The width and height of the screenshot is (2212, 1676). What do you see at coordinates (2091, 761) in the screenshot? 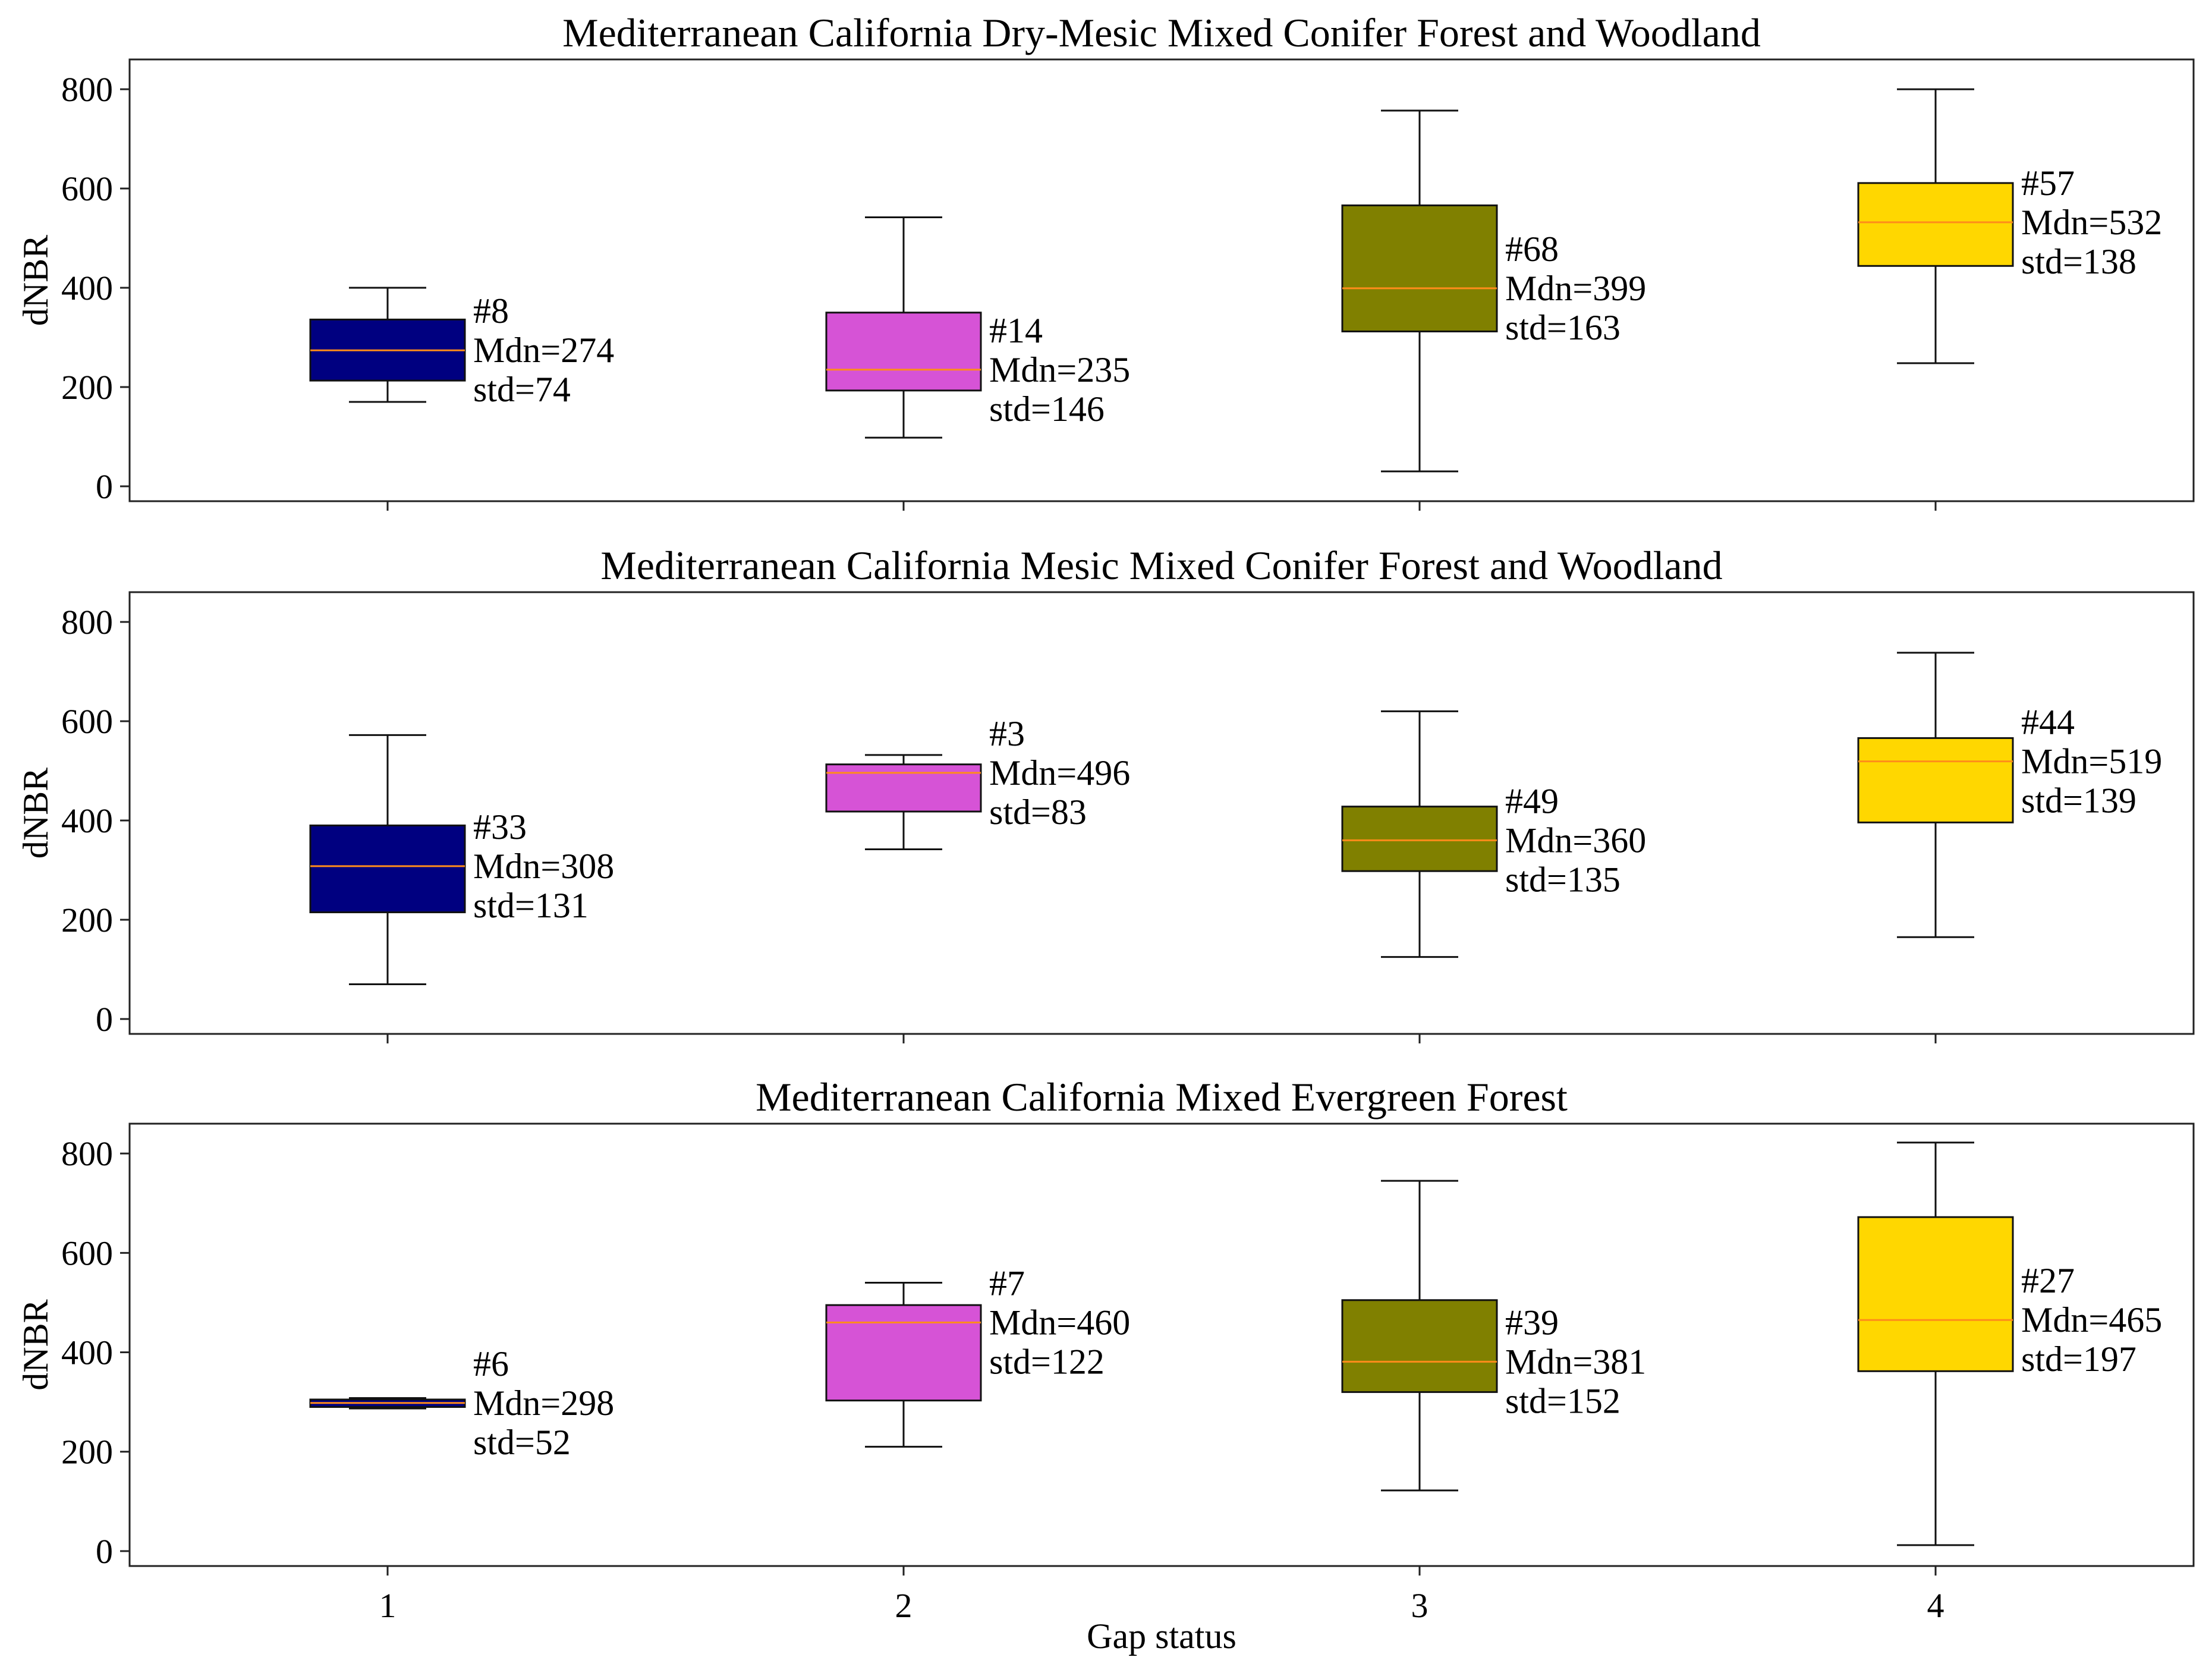
I see `median-label: Mdn=519` at bounding box center [2091, 761].